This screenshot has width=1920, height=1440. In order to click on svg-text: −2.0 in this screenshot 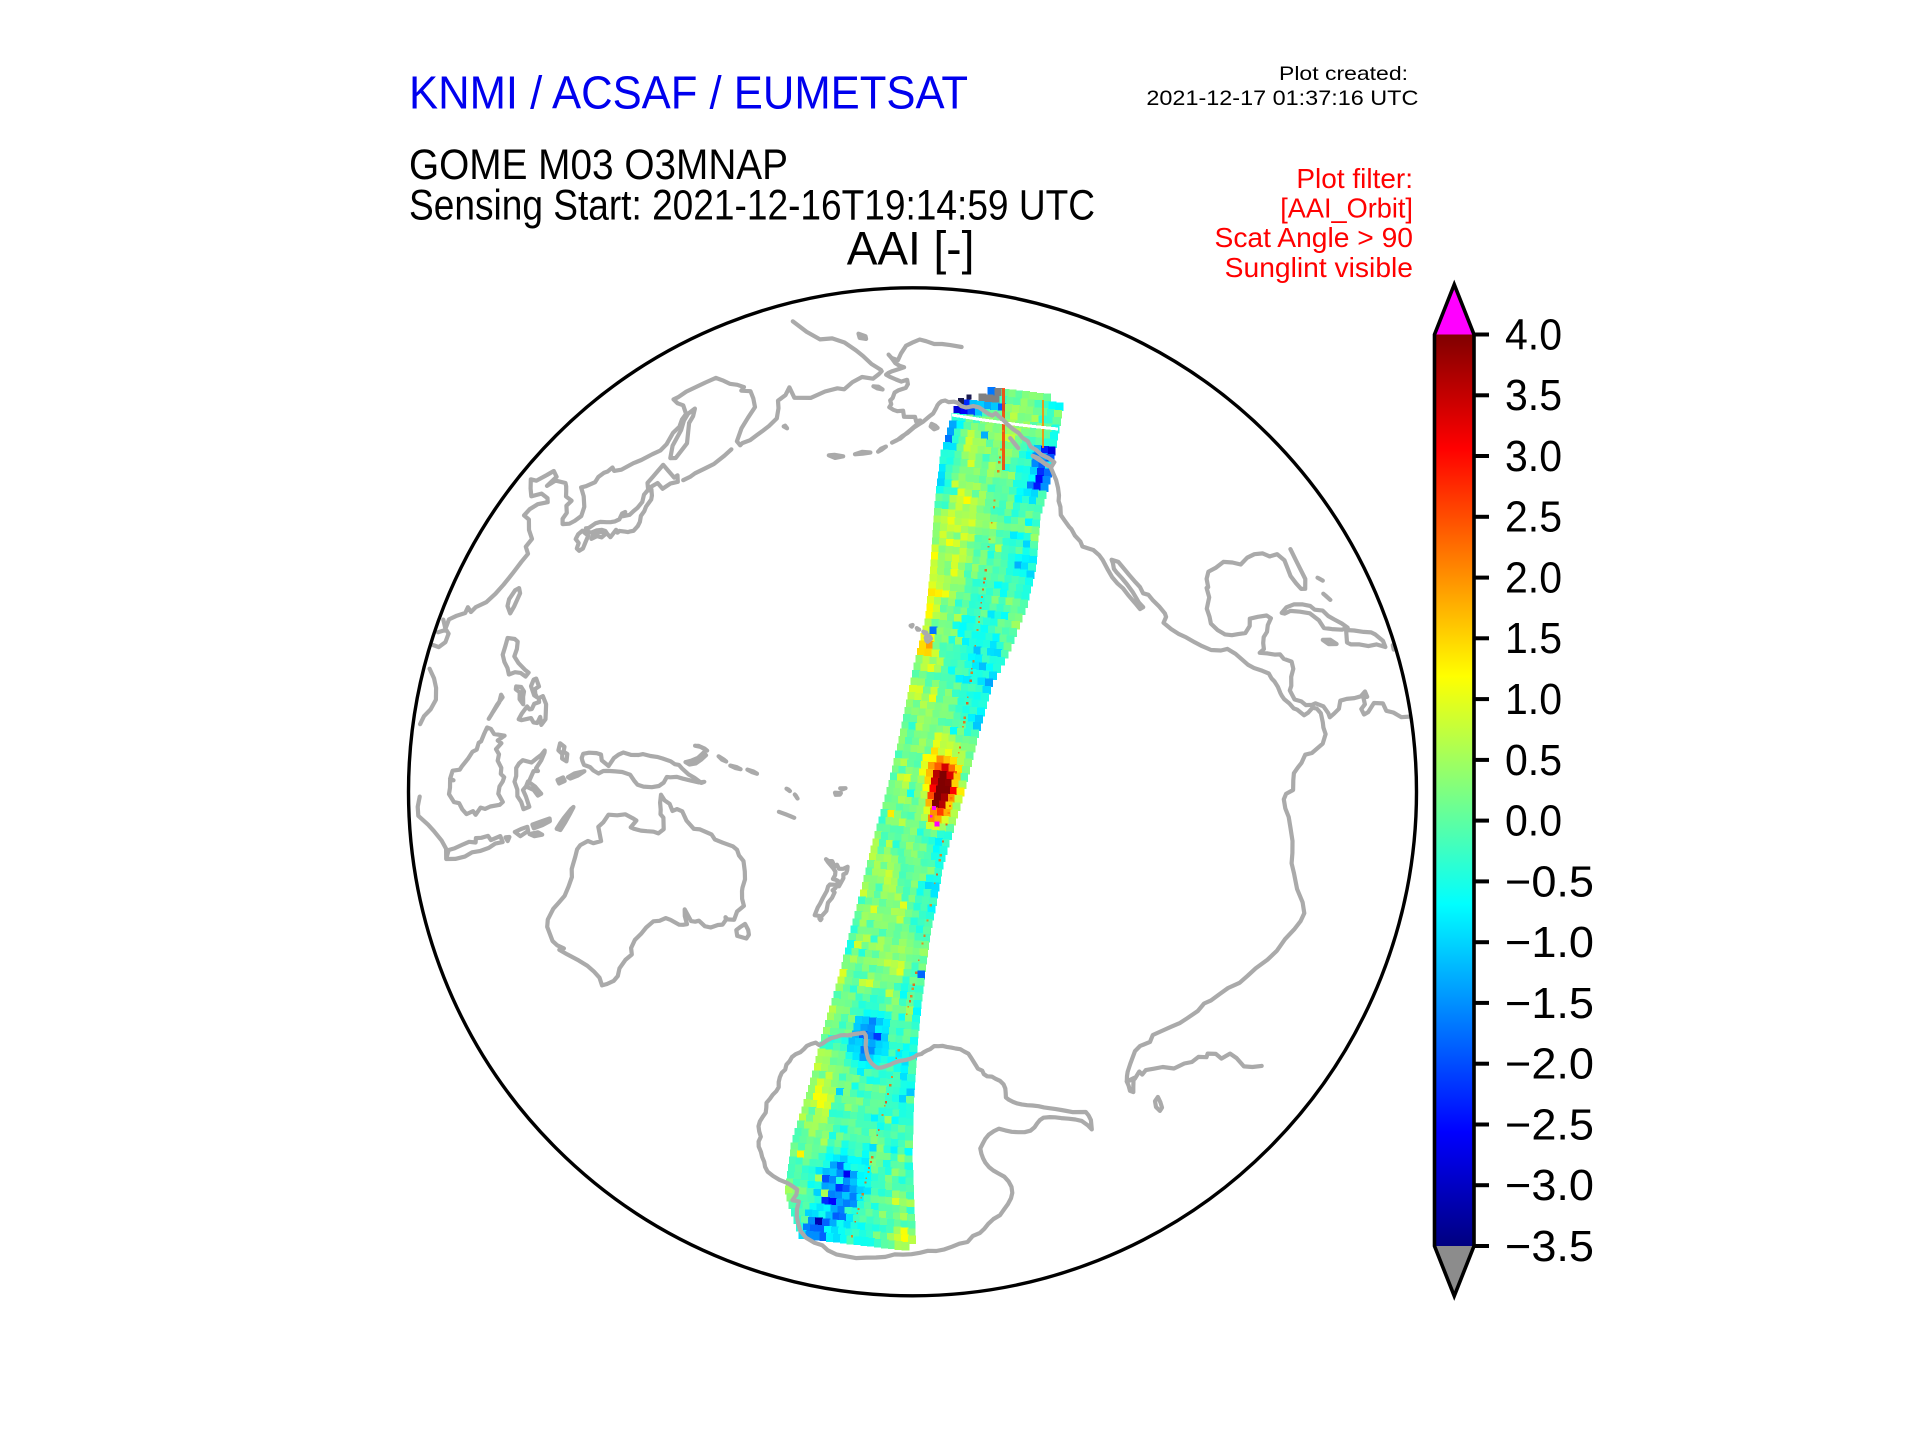, I will do `click(1549, 1065)`.